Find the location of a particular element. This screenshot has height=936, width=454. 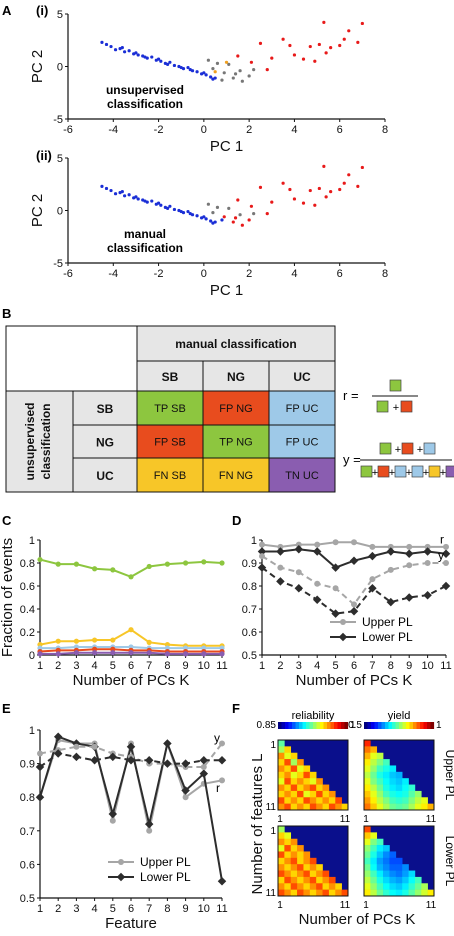

x-tick-label: 6 is located at coordinates (131, 666).